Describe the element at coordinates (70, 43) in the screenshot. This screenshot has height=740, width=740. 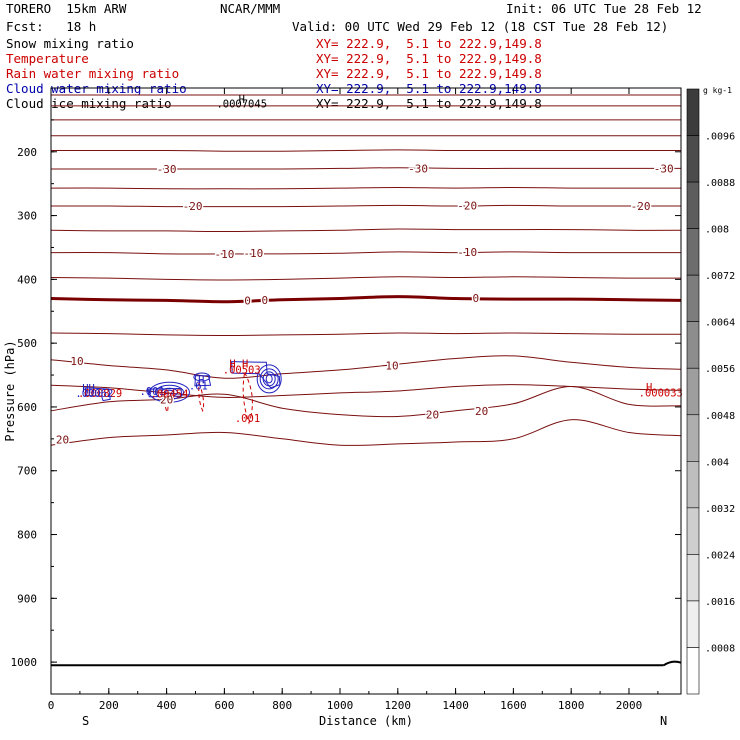
I see `field-snow-name: Snow mixing ratio` at that location.